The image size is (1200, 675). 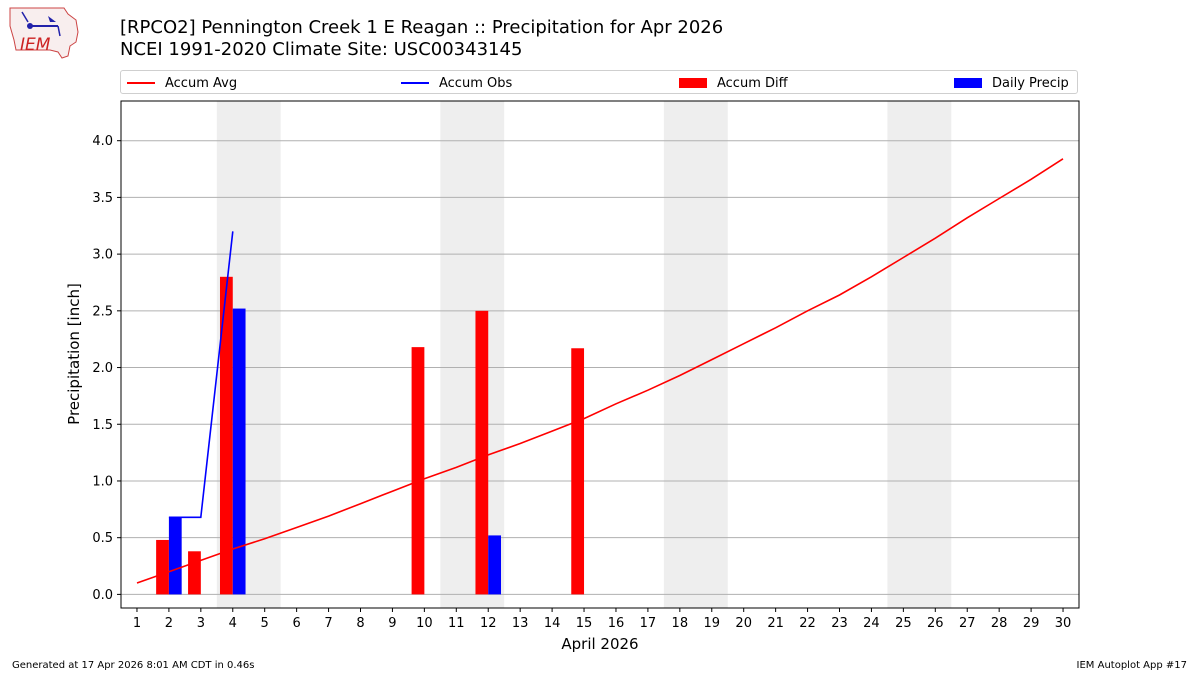 What do you see at coordinates (648, 623) in the screenshot?
I see `x-tick-label: 17` at bounding box center [648, 623].